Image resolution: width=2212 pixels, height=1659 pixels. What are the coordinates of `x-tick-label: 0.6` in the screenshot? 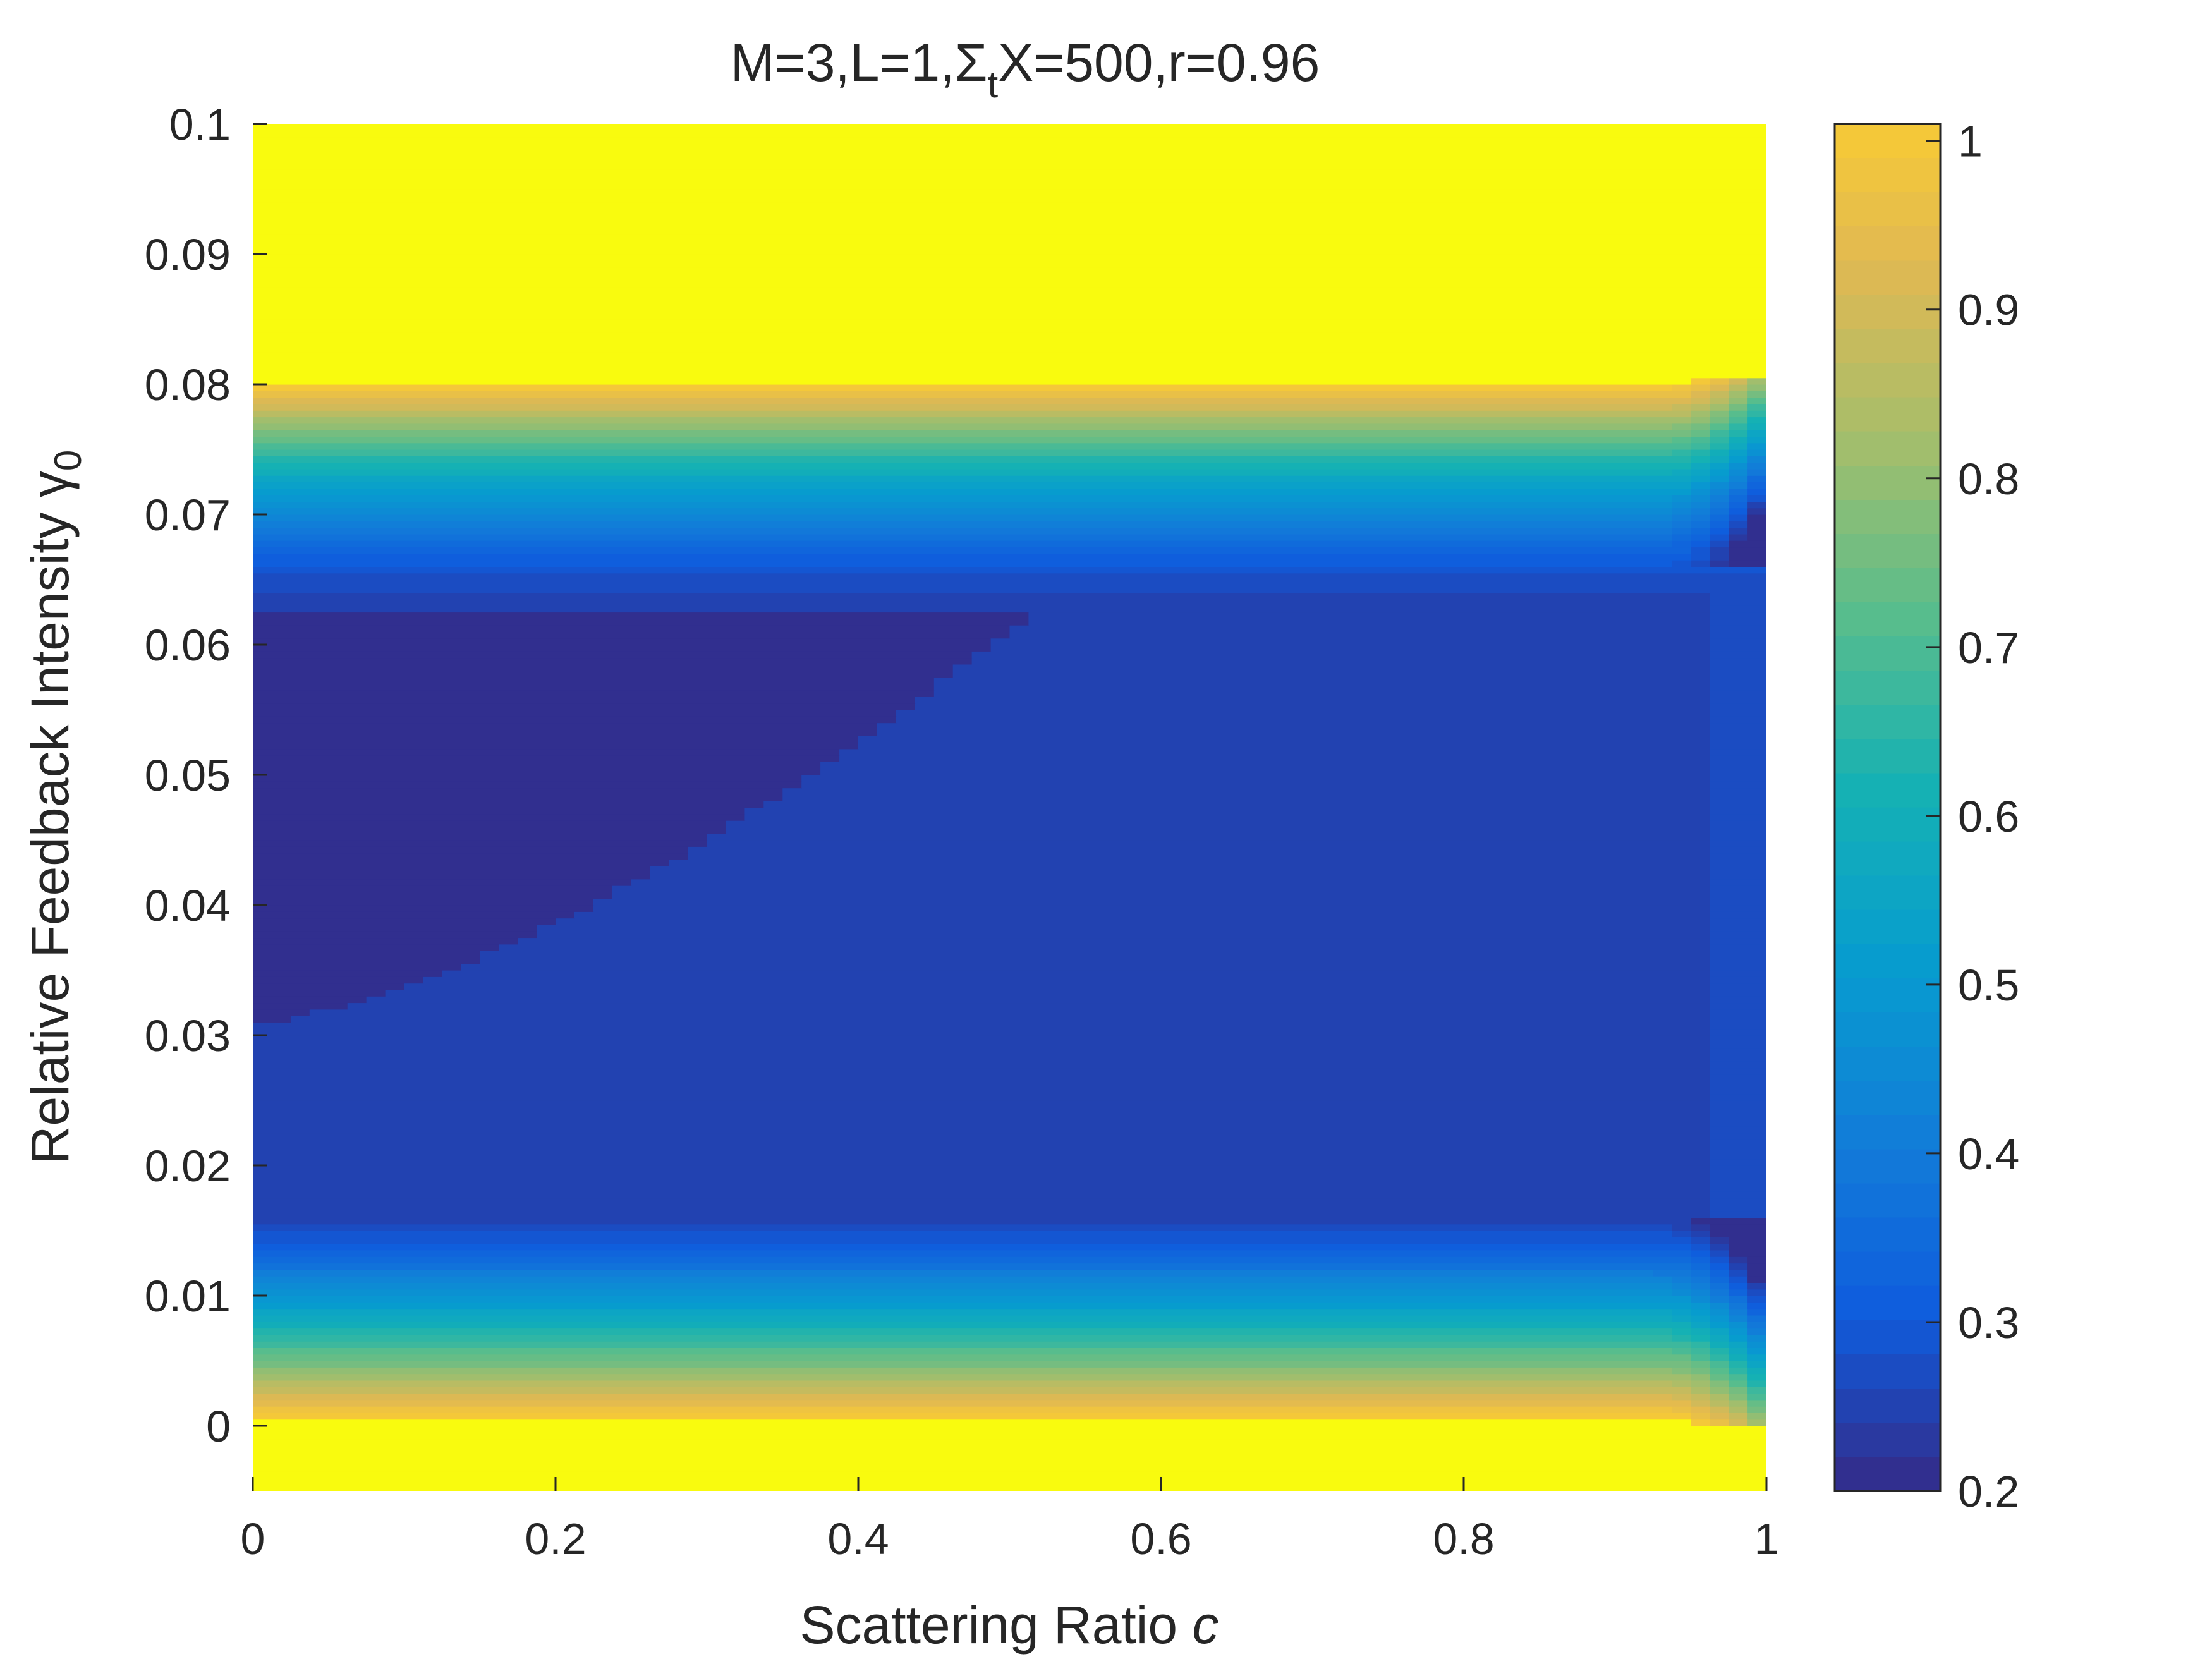 It's located at (1160, 1539).